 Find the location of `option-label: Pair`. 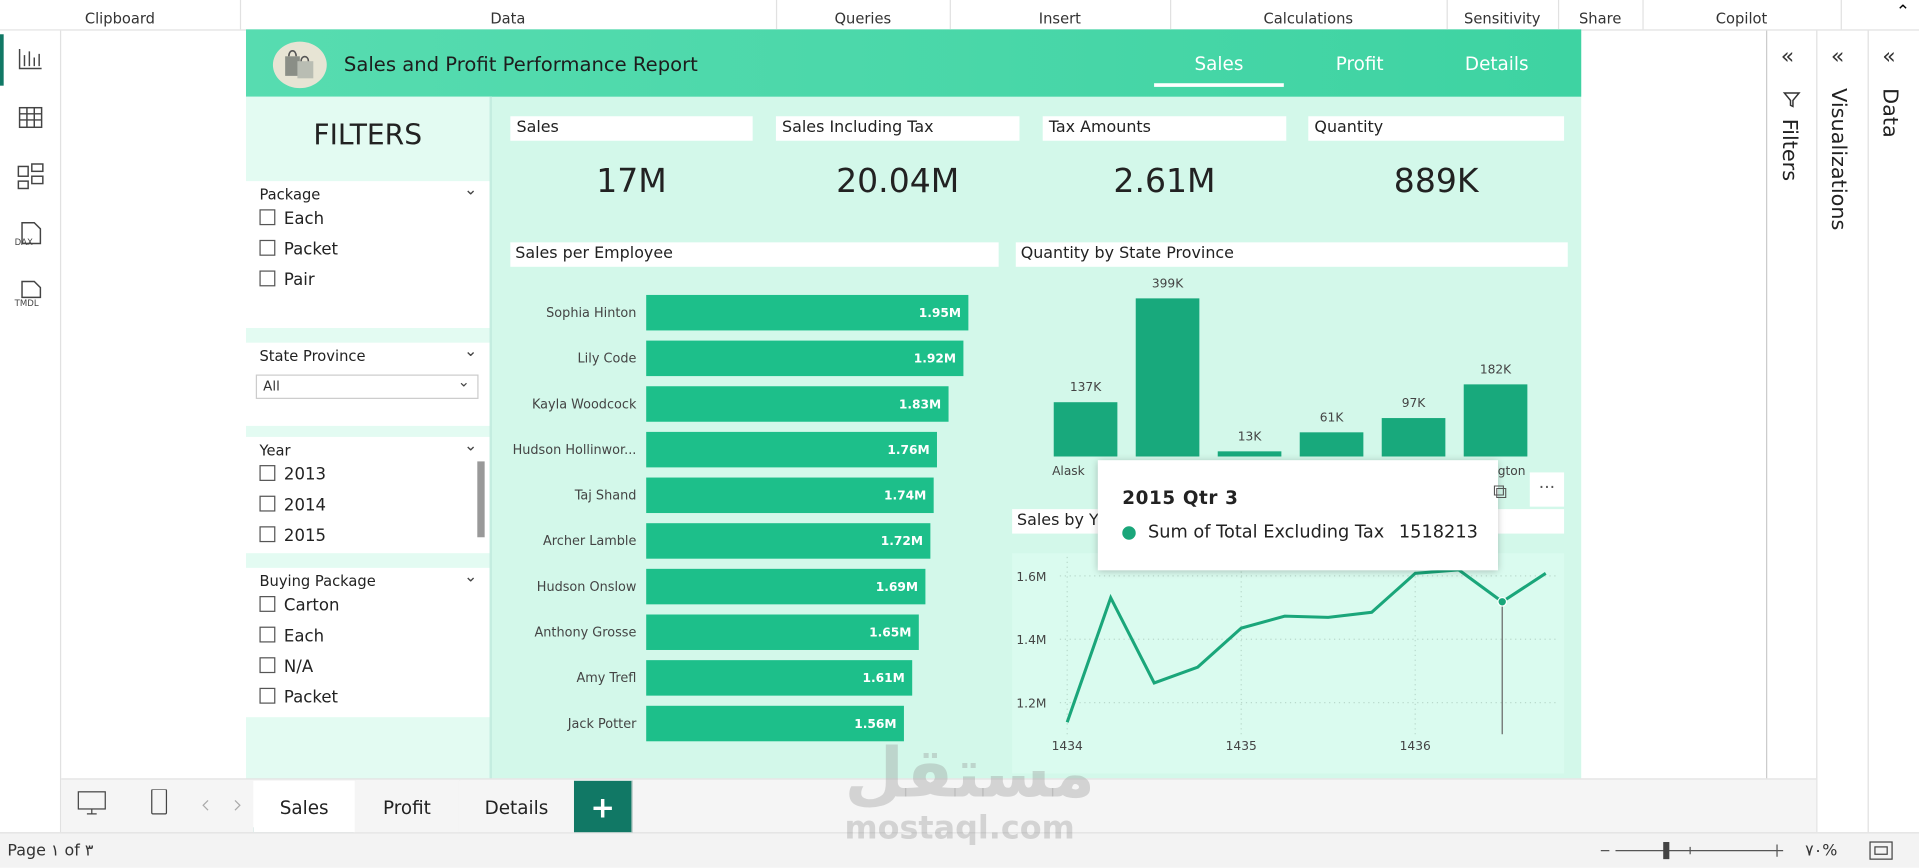

option-label: Pair is located at coordinates (299, 280).